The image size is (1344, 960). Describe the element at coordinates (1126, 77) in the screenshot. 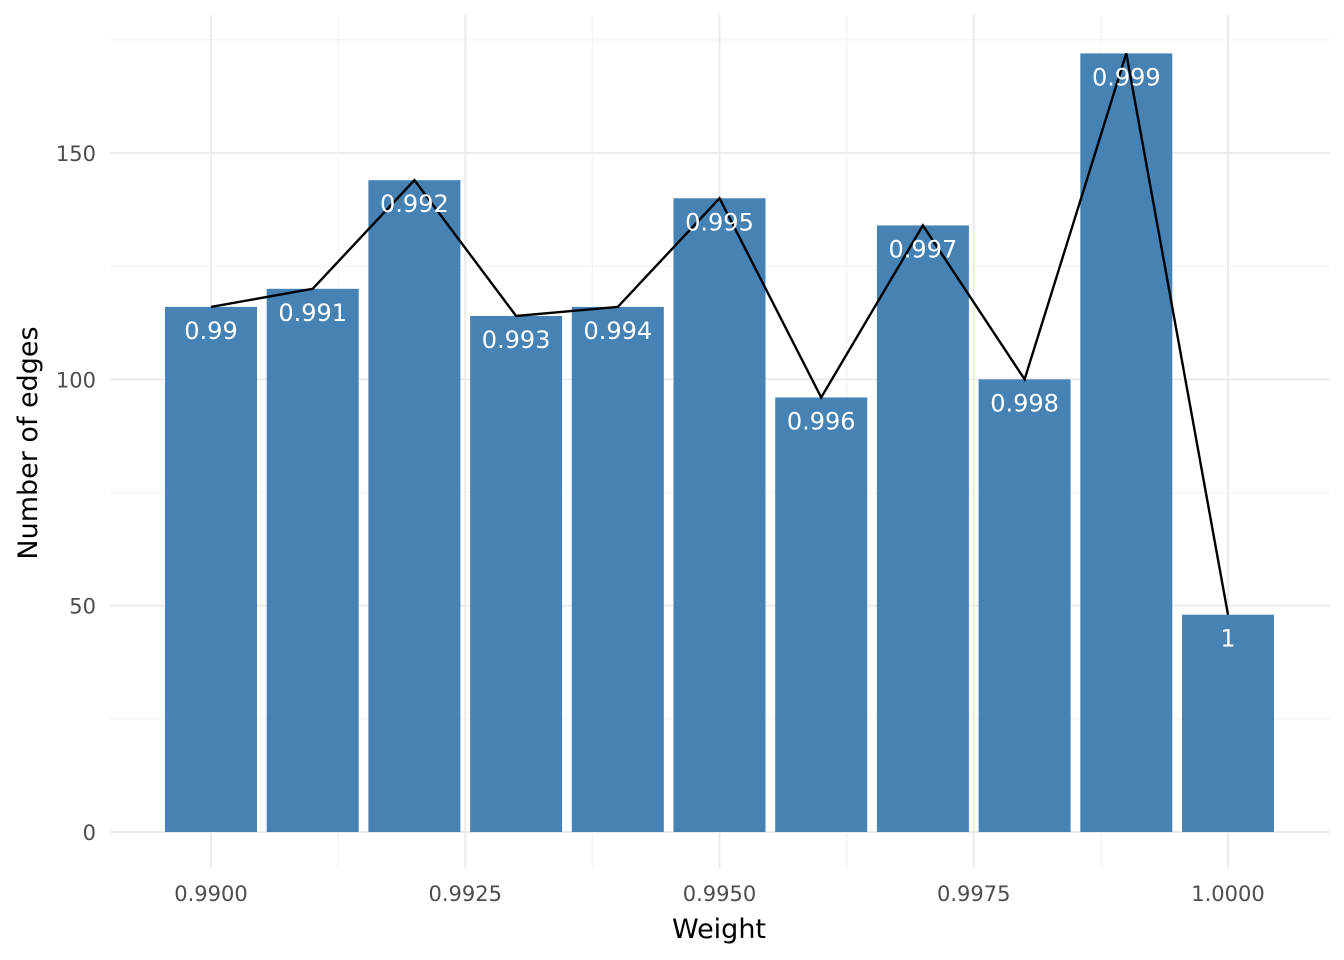

I see `bar-label: 0.999` at that location.